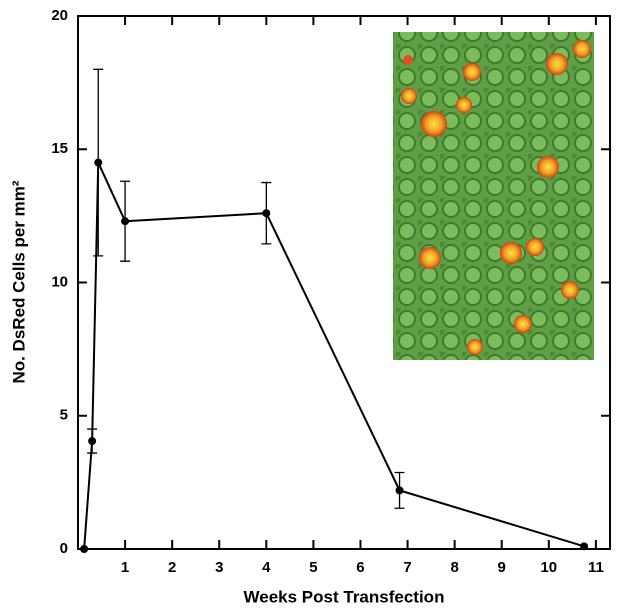 Image resolution: width=621 pixels, height=614 pixels. I want to click on x-tick-label: 7, so click(407, 567).